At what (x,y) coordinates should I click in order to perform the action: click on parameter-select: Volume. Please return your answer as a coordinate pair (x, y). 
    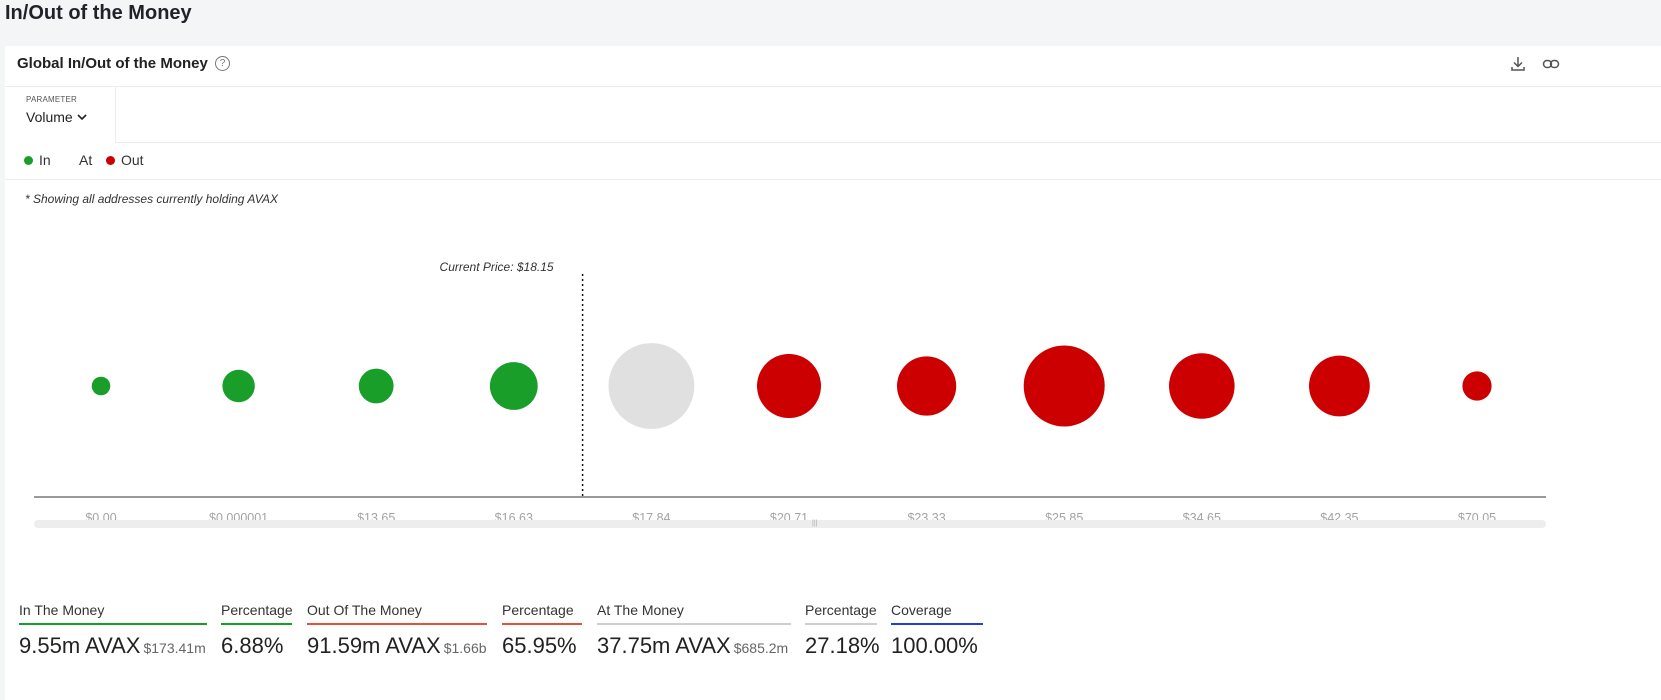
    Looking at the image, I should click on (56, 117).